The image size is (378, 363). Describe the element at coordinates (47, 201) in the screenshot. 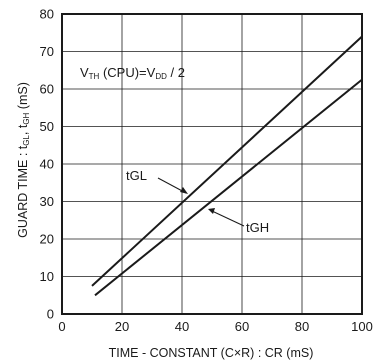

I see `y-tick-label: 30` at that location.